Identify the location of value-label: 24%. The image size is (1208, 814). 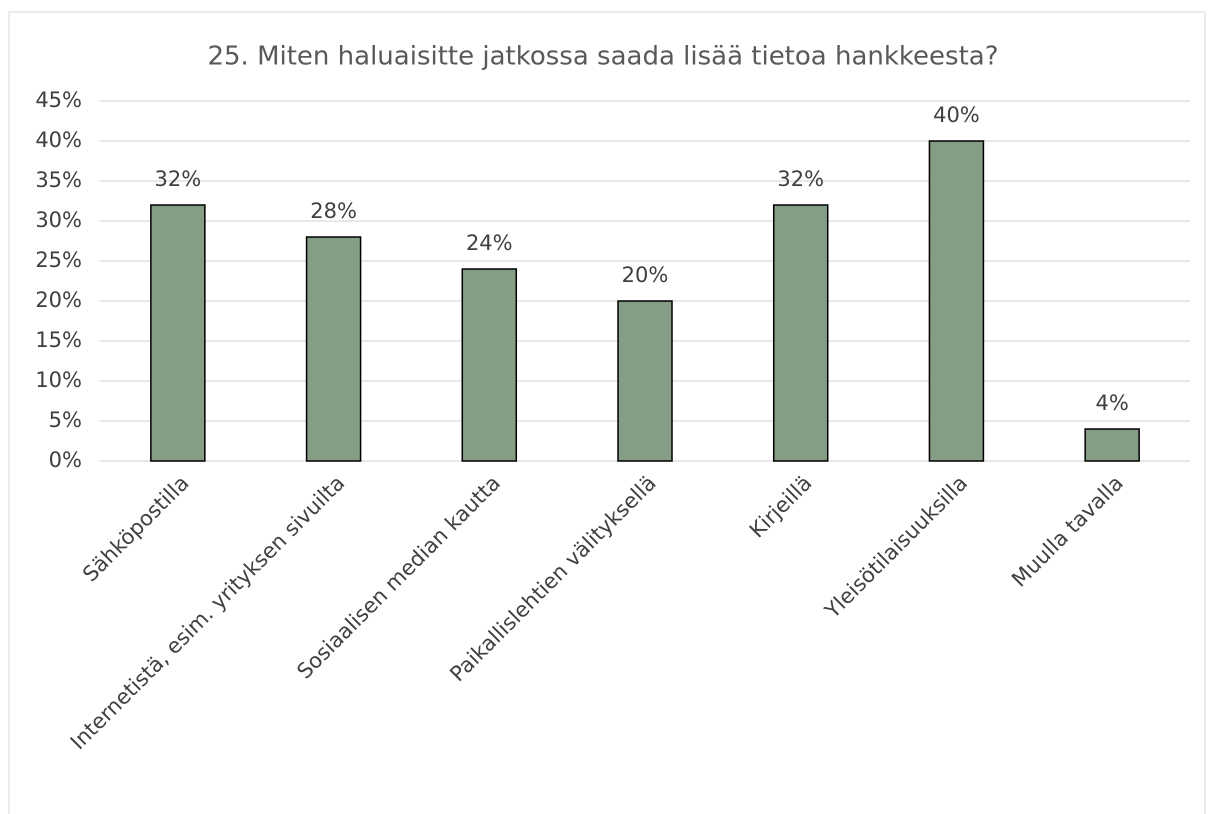
(489, 243).